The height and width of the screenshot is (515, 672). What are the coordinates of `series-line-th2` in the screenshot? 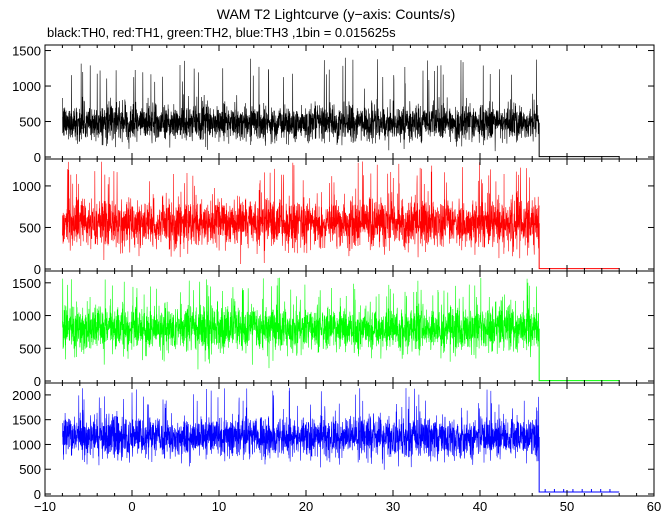 It's located at (301, 323).